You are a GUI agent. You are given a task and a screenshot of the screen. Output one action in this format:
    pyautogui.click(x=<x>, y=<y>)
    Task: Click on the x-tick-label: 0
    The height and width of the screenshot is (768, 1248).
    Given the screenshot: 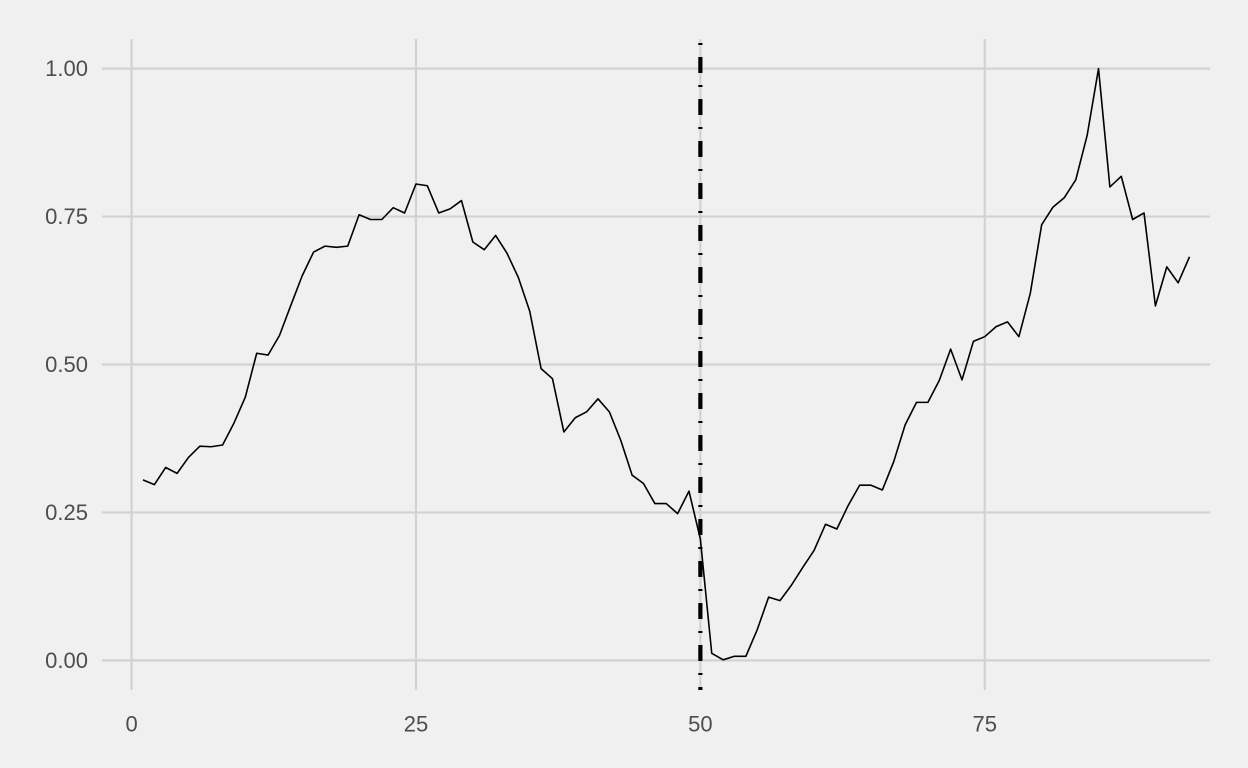 What is the action you would take?
    pyautogui.click(x=131, y=724)
    